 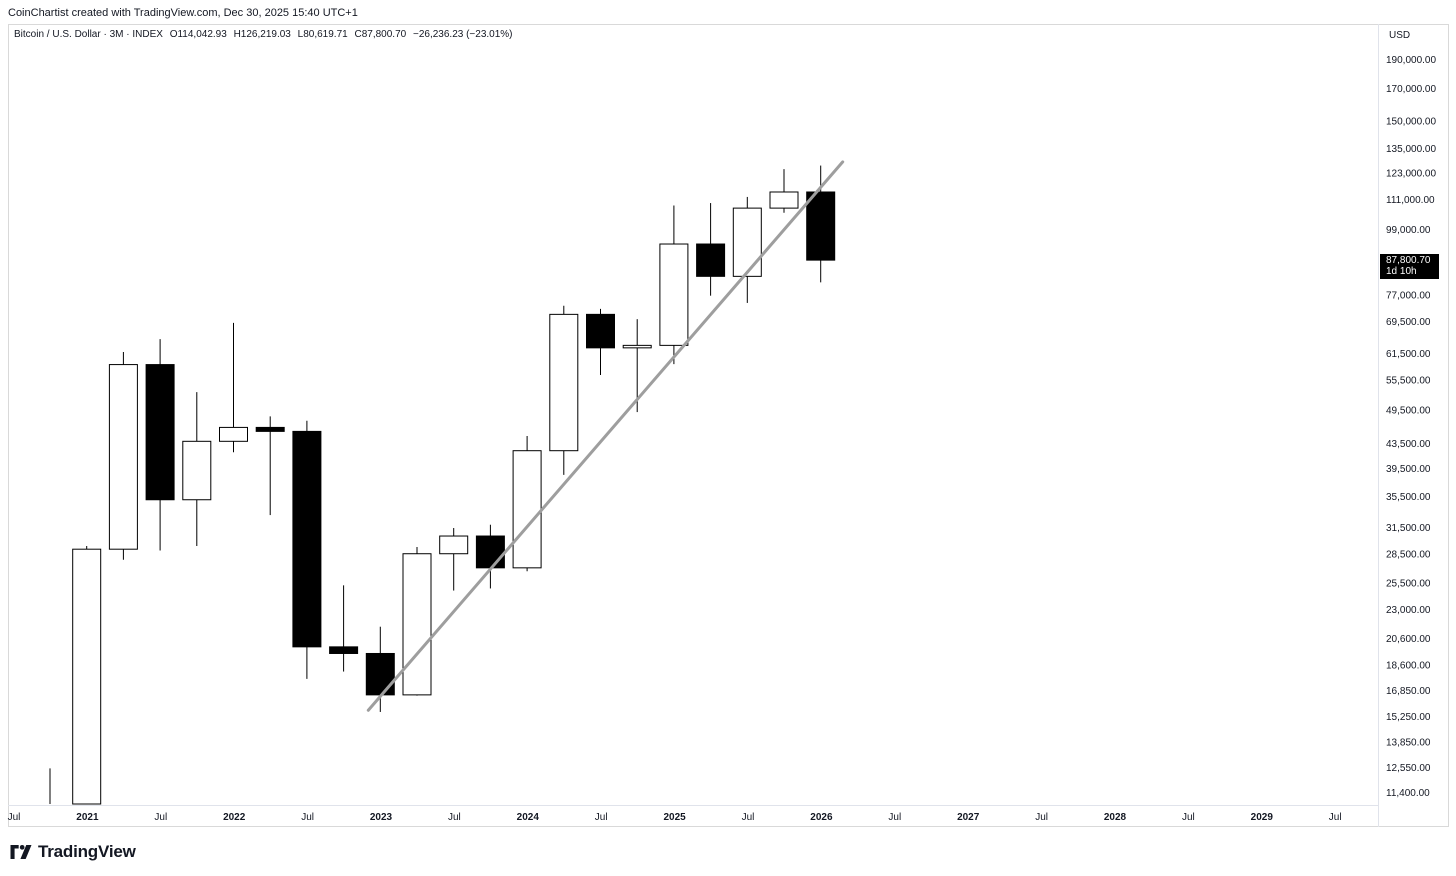 What do you see at coordinates (1408, 610) in the screenshot?
I see `y-tick-label: 23,000.00` at bounding box center [1408, 610].